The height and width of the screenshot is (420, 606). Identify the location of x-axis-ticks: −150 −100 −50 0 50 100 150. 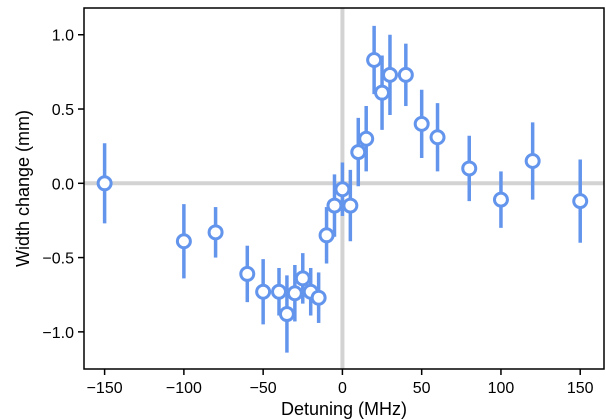
(340, 383).